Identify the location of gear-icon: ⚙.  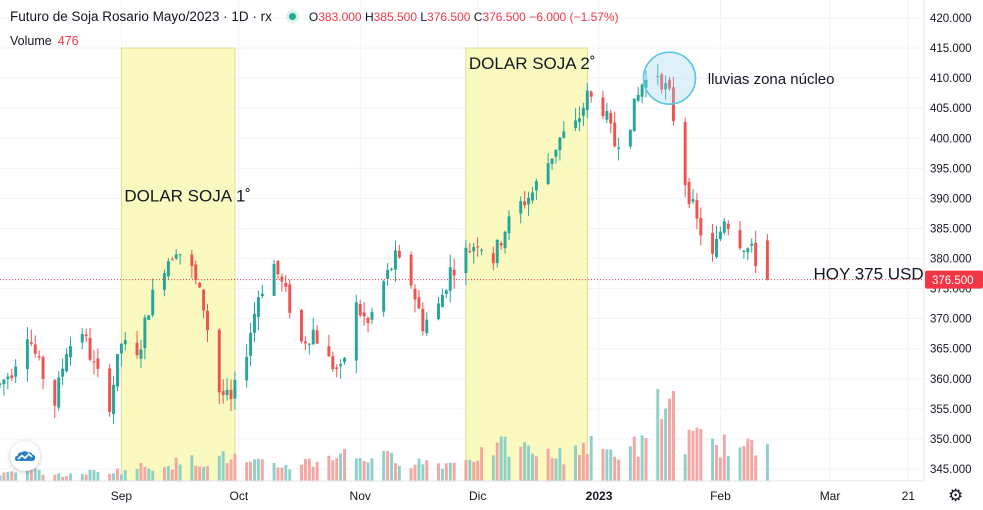
(956, 495).